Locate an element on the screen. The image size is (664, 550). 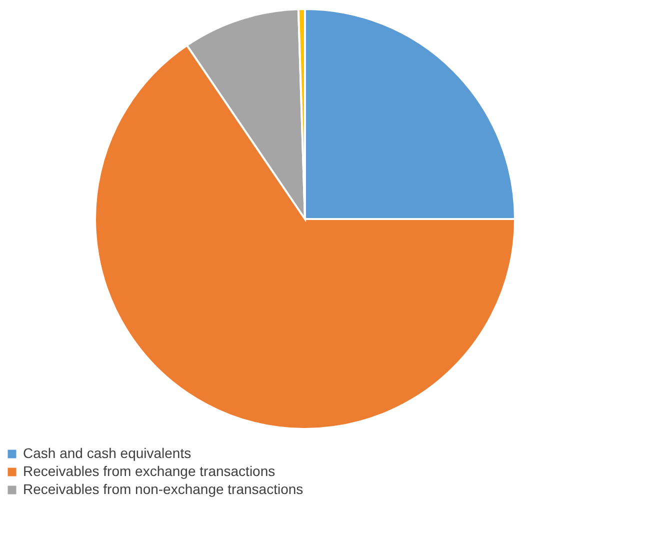
legend-label: Receivables from exchange transactions is located at coordinates (149, 471).